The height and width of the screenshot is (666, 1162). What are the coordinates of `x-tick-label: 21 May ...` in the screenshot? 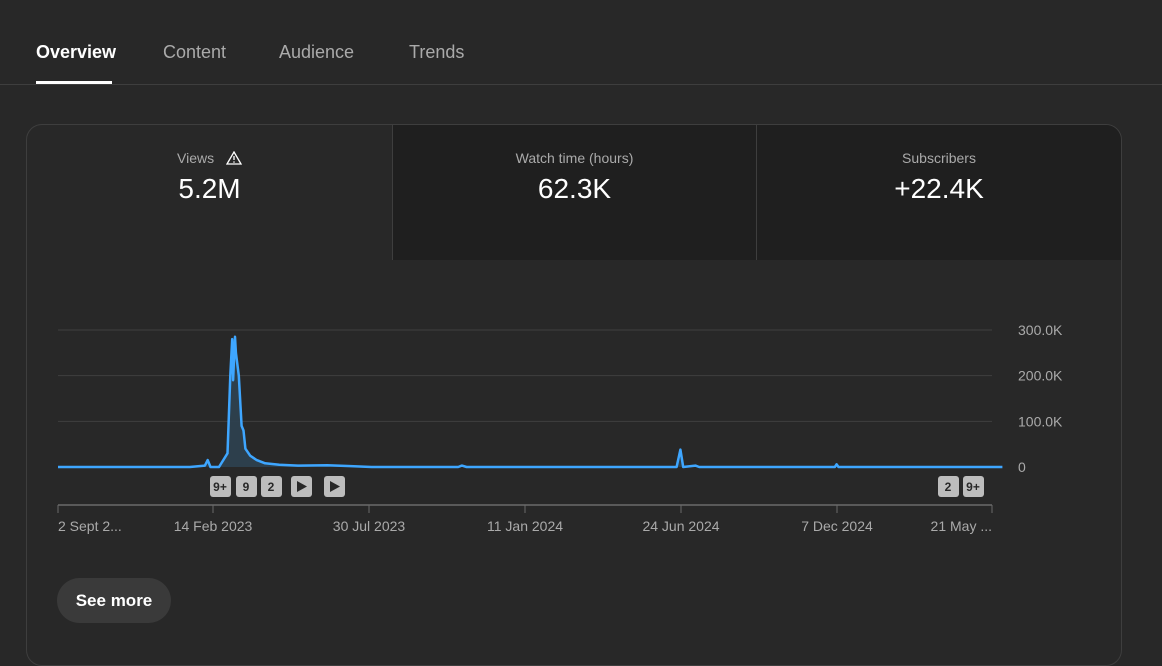 It's located at (961, 526).